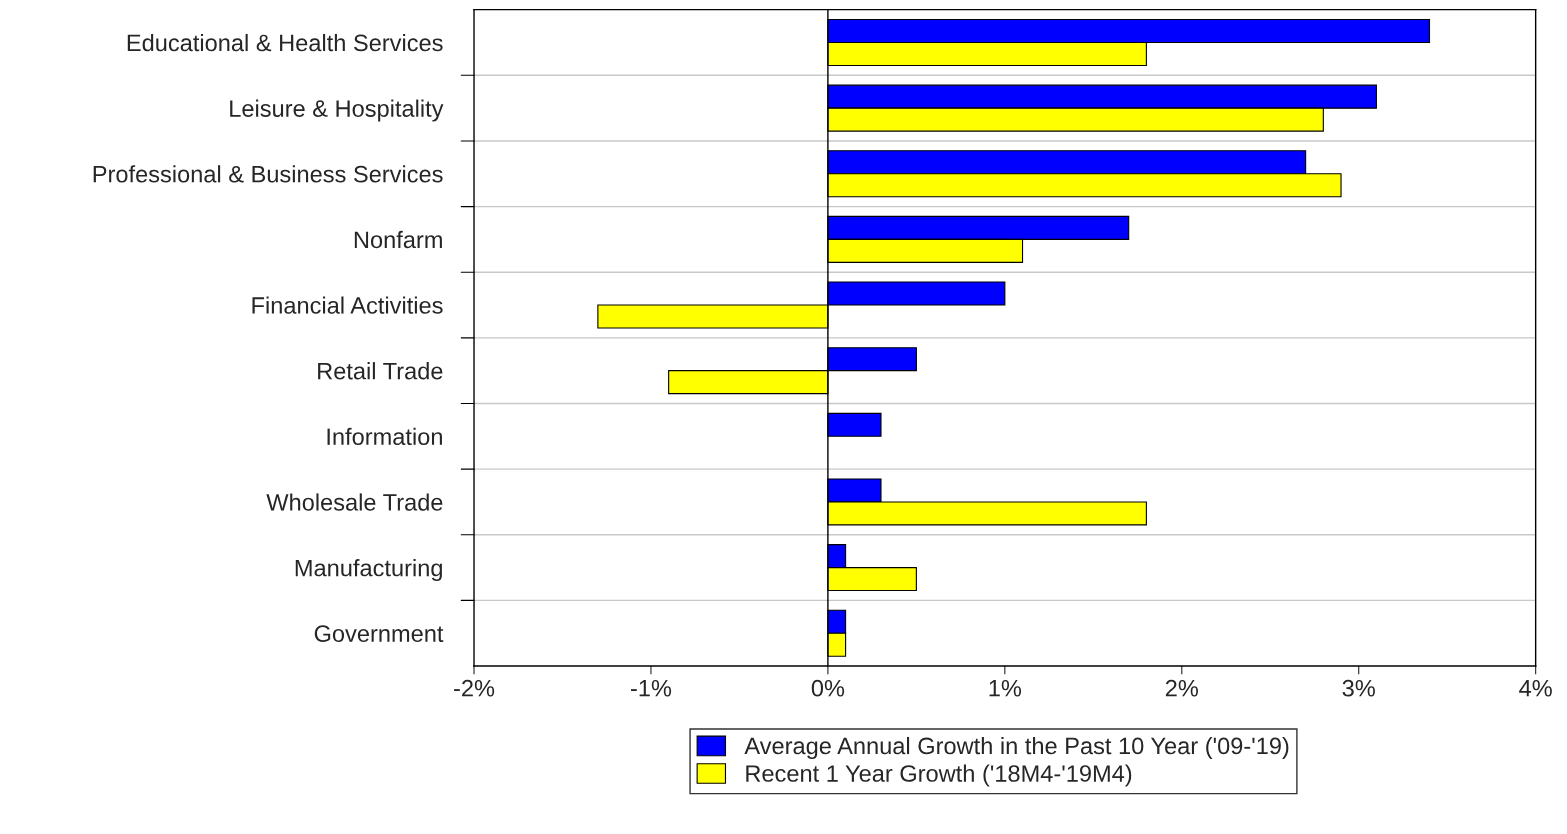 The width and height of the screenshot is (1567, 834). What do you see at coordinates (939, 775) in the screenshot?
I see `legend-label: Recent 1 Year Growth ('18M4-'19M4)` at bounding box center [939, 775].